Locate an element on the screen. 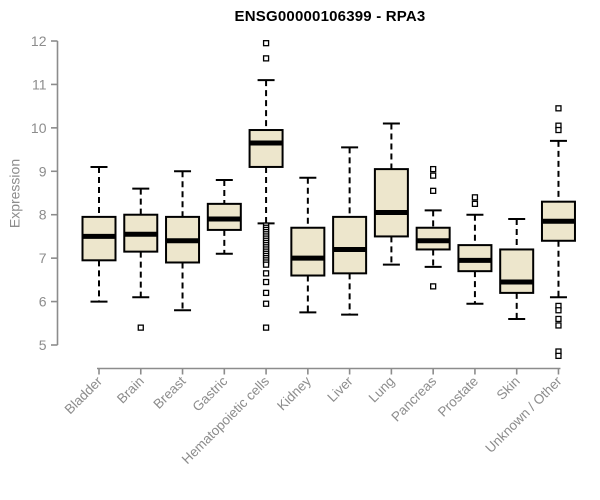  x-tick-label-kidney: Kidney is located at coordinates (294, 393).